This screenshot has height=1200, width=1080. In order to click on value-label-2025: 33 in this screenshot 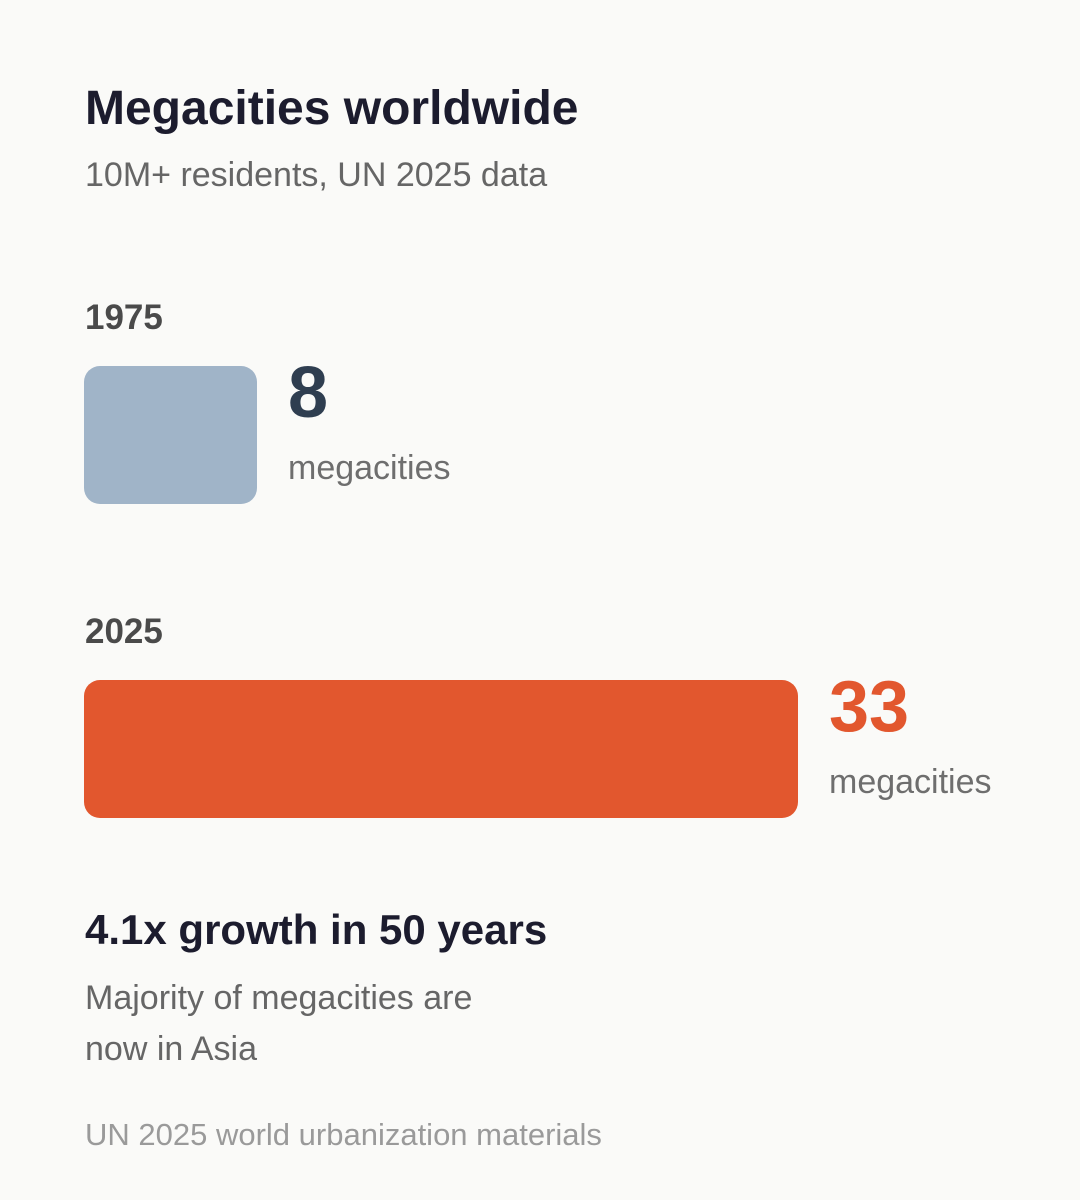, I will do `click(869, 707)`.